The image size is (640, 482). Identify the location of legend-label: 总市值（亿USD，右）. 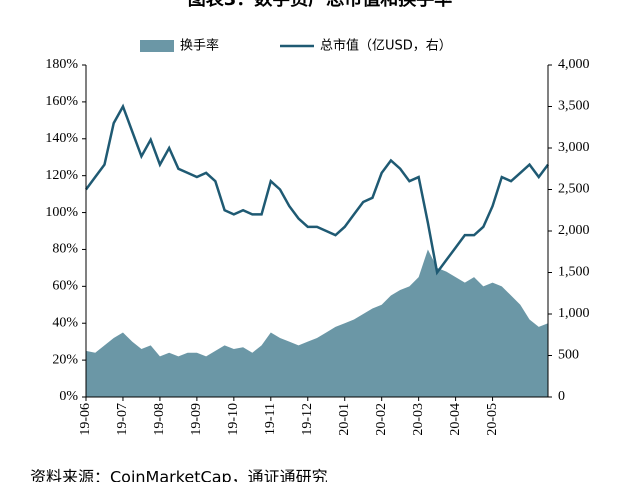
(386, 46).